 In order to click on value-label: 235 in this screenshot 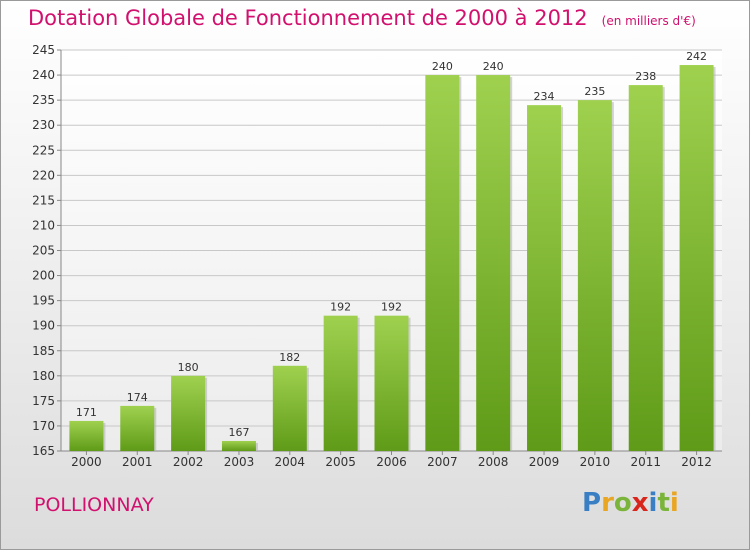, I will do `click(594, 91)`.